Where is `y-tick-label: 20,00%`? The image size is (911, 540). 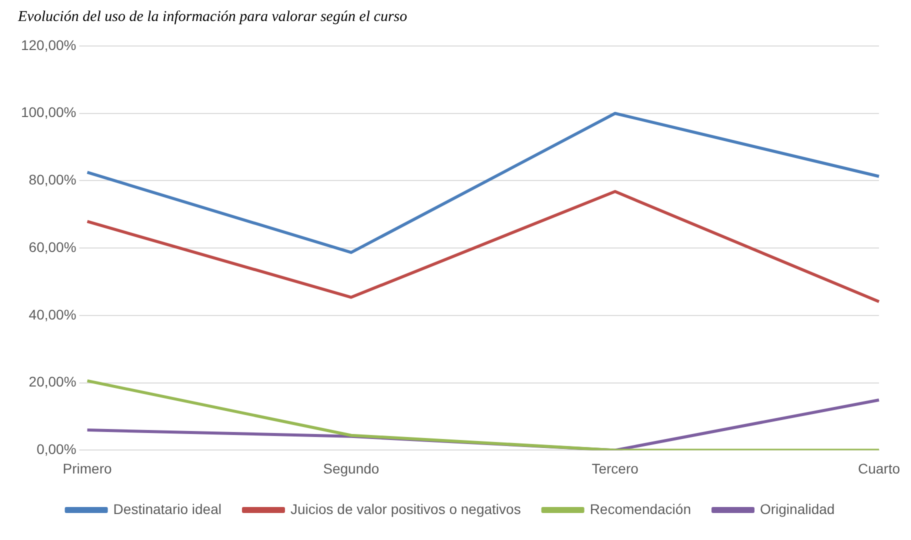 y-tick-label: 20,00% is located at coordinates (52, 382).